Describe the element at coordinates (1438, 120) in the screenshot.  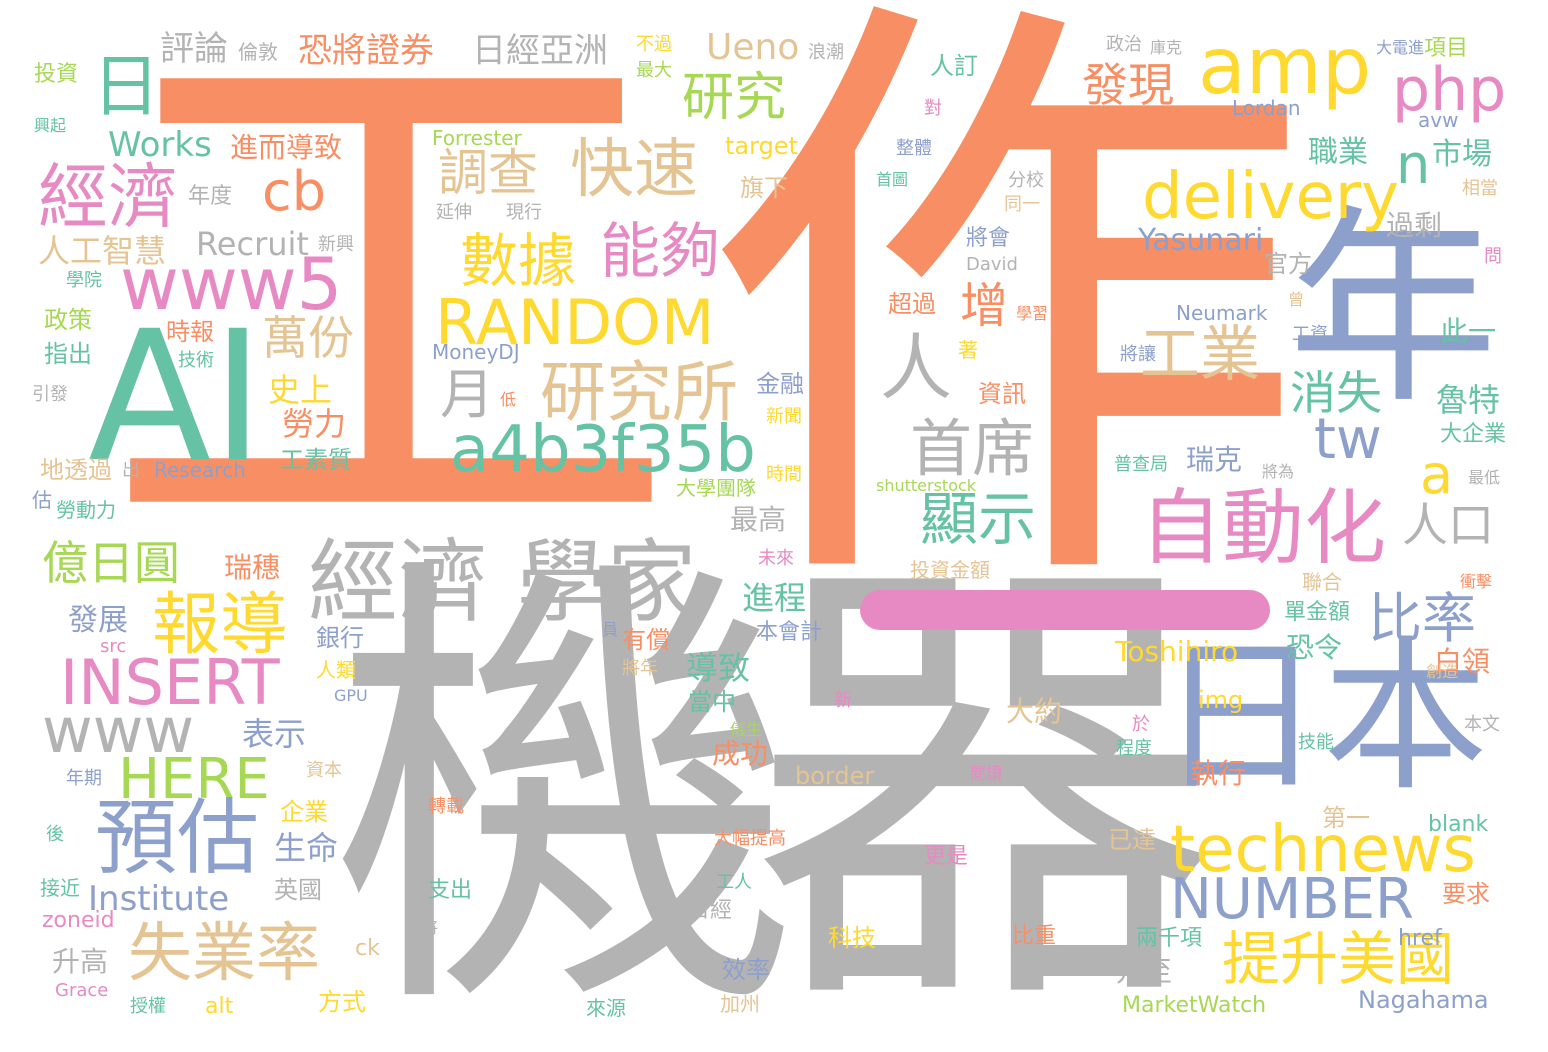
I see `cloud-word: avw` at that location.